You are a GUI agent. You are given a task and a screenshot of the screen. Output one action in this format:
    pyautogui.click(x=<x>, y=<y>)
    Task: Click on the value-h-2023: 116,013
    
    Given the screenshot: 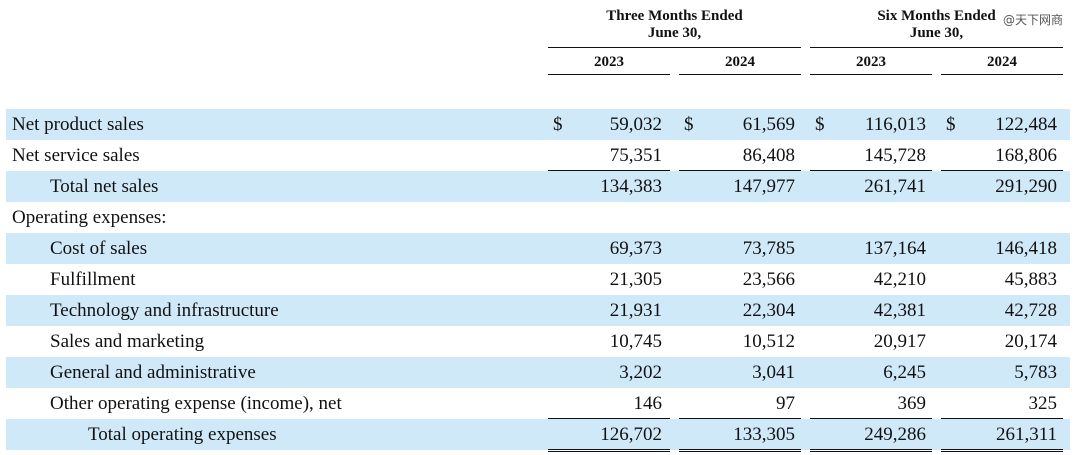 What is the action you would take?
    pyautogui.click(x=895, y=124)
    